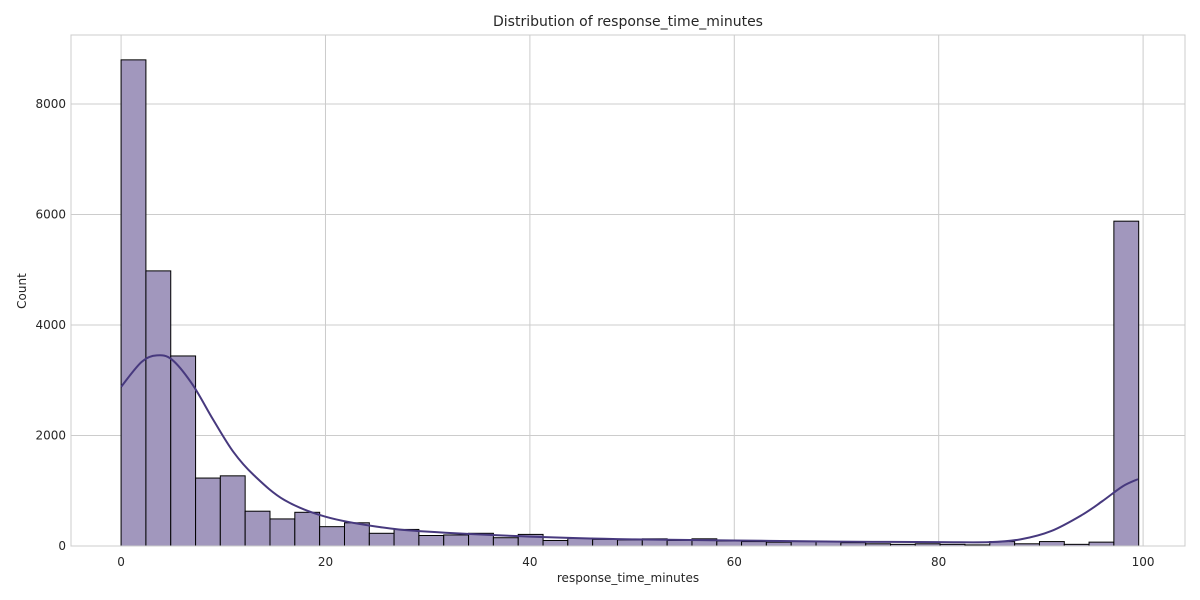 The height and width of the screenshot is (600, 1200). What do you see at coordinates (635, 562) in the screenshot?
I see `x-tick-labels: 0 20 40 60 80 100` at bounding box center [635, 562].